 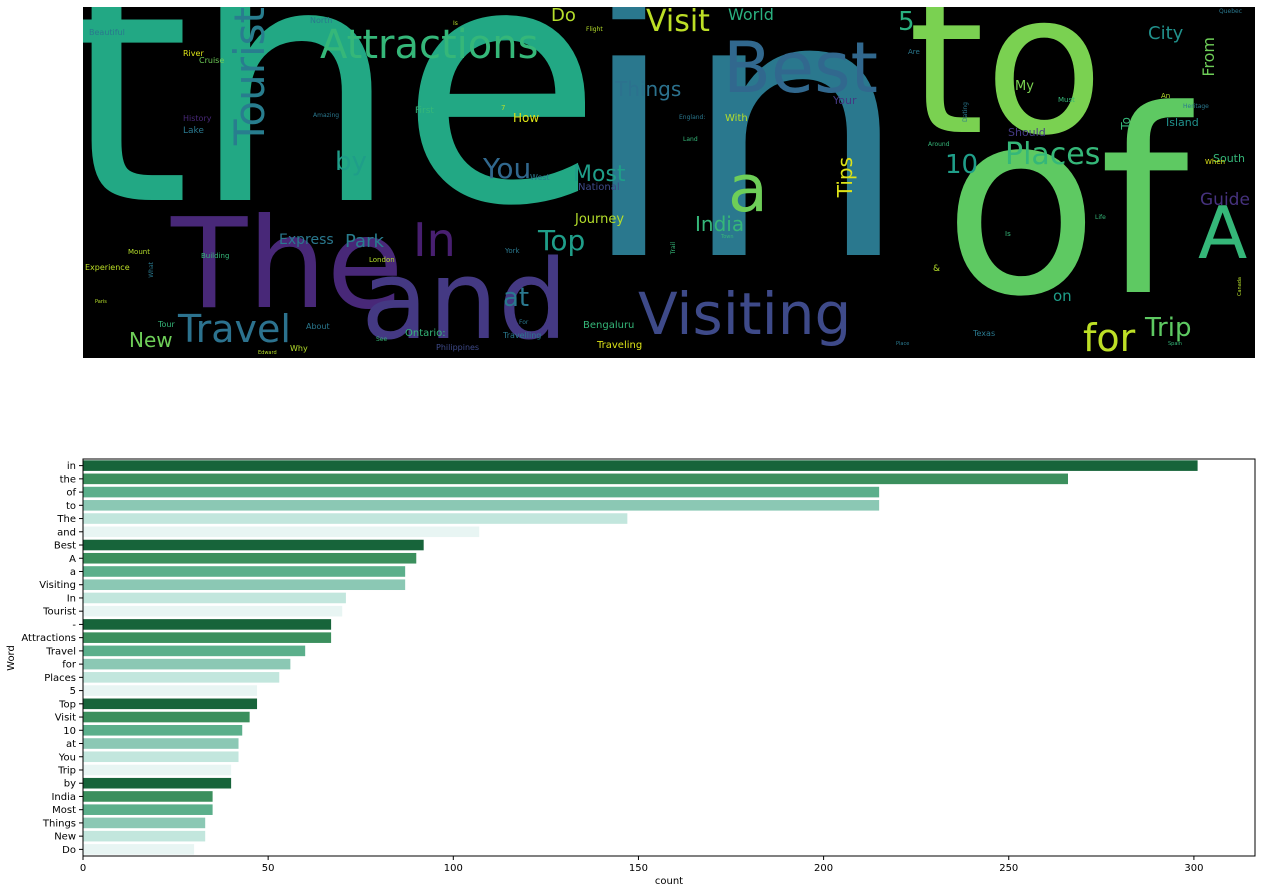 What do you see at coordinates (507, 168) in the screenshot?
I see `cloud-word: You` at bounding box center [507, 168].